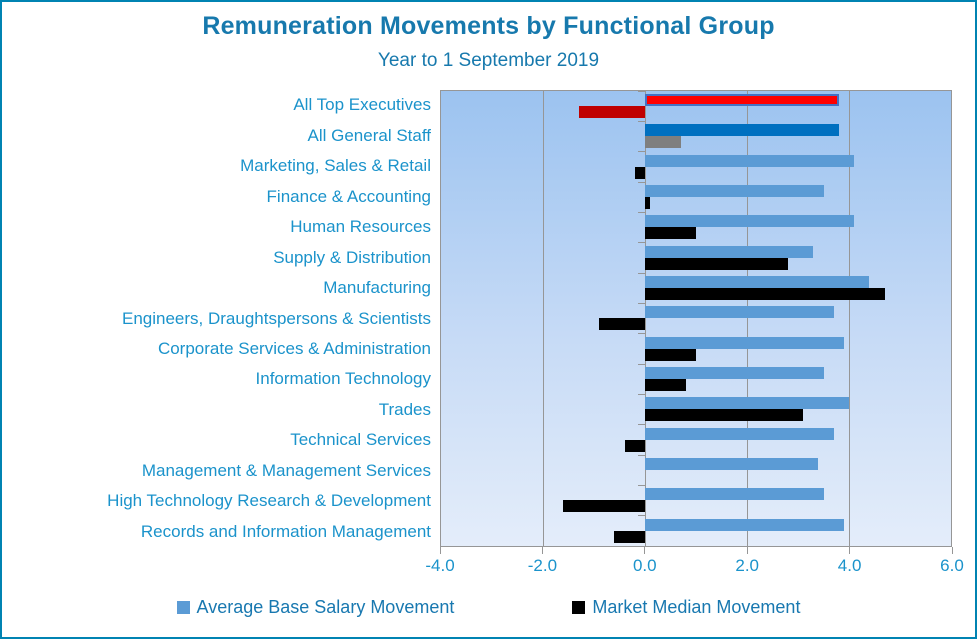 This screenshot has height=639, width=977. I want to click on zero-axis-line, so click(645, 318).